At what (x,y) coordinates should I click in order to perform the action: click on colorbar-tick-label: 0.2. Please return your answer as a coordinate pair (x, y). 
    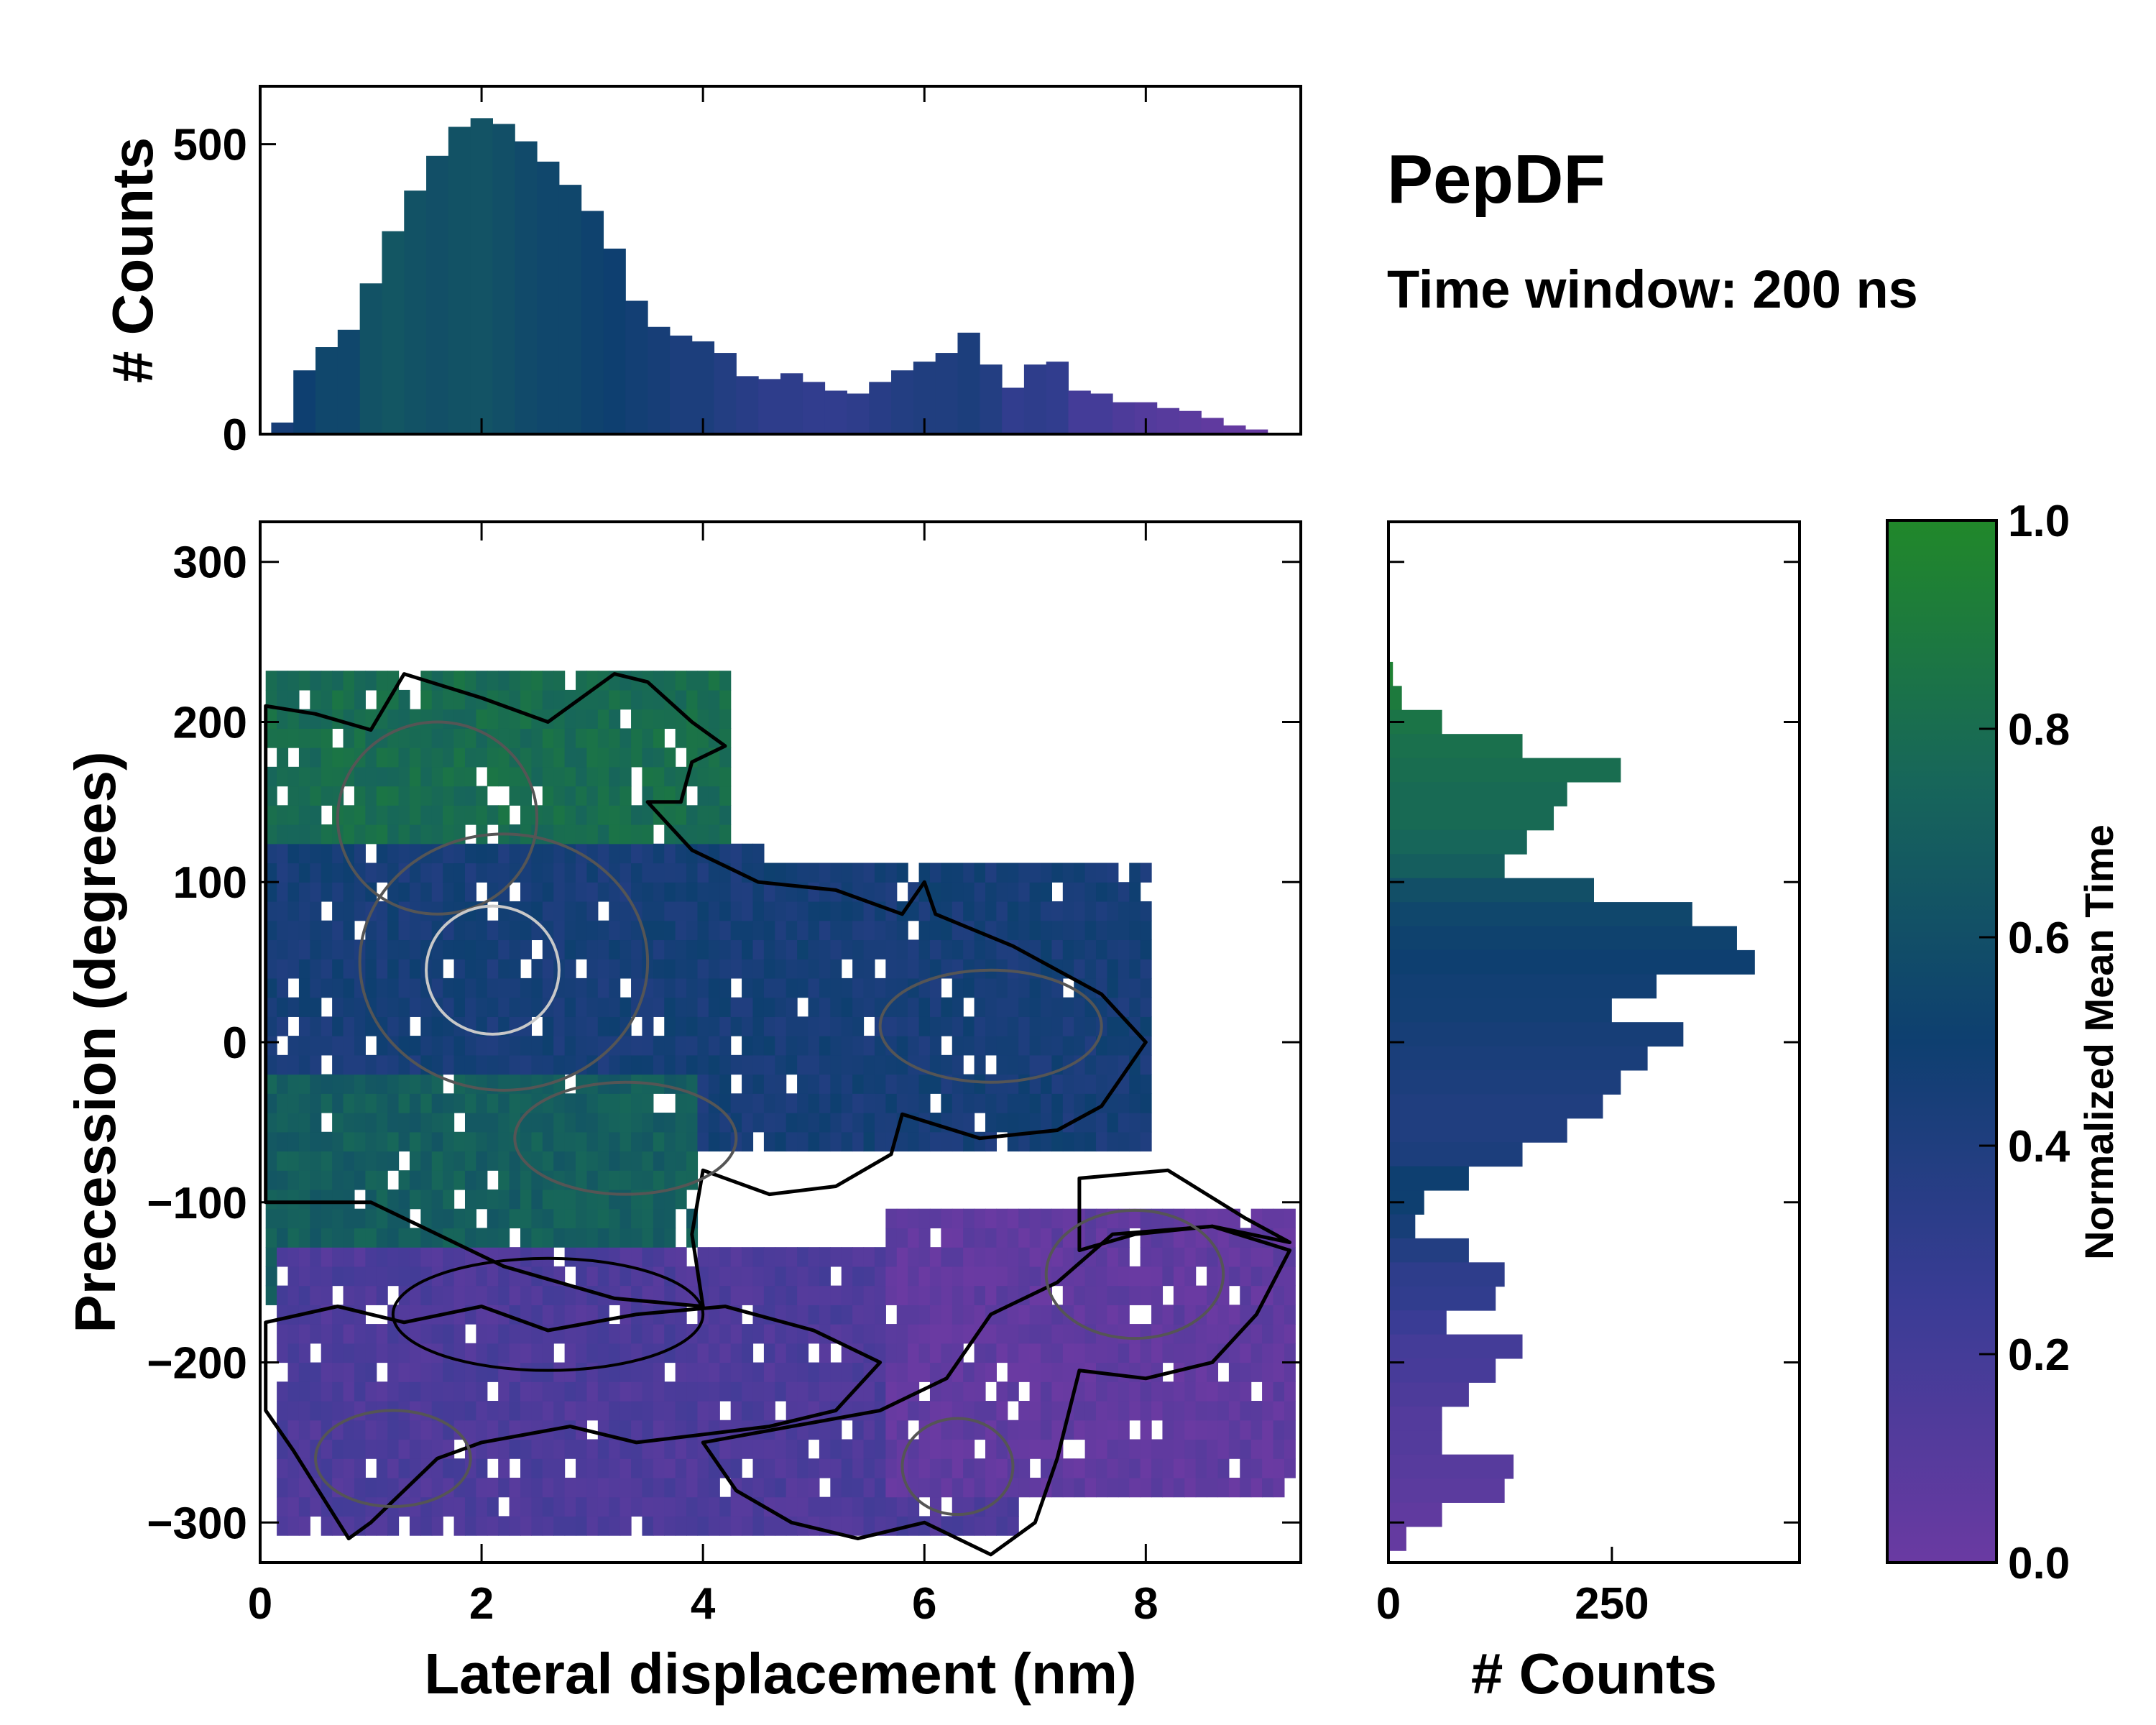
    Looking at the image, I should click on (2039, 1355).